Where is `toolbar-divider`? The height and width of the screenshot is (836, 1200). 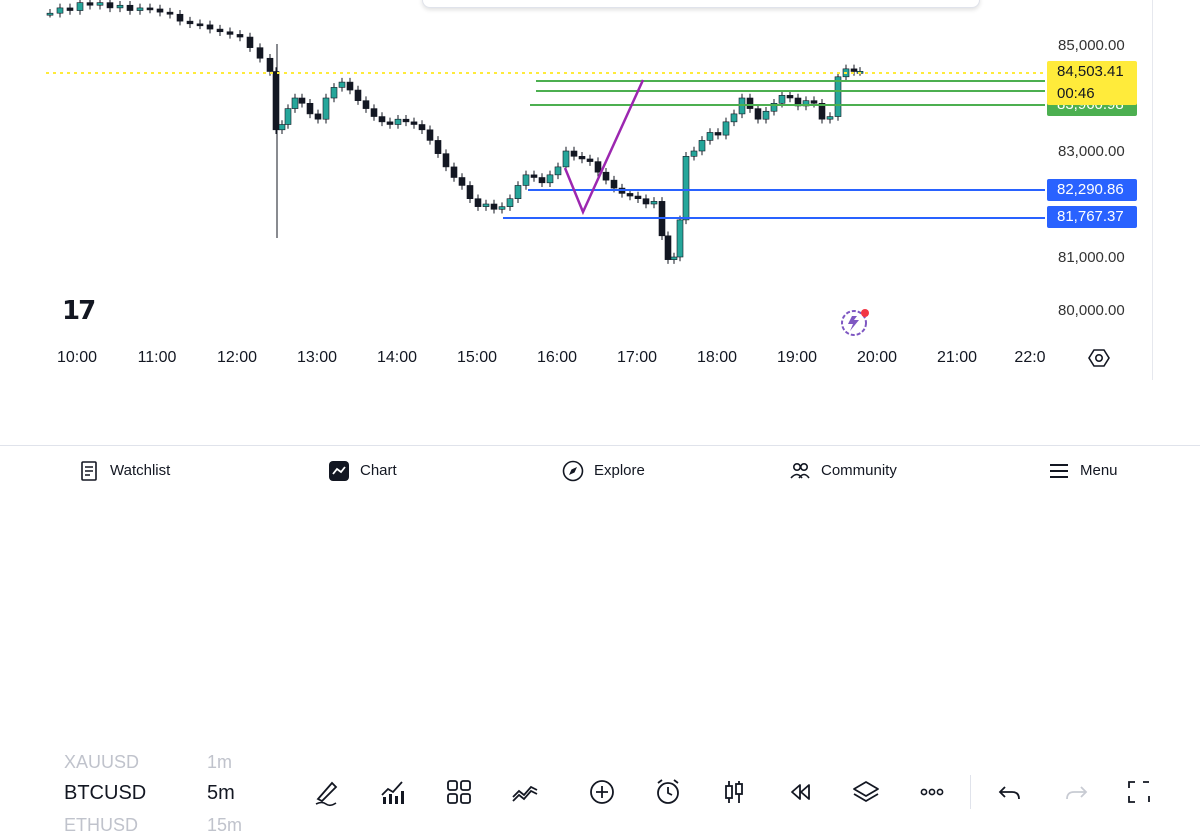 toolbar-divider is located at coordinates (970, 792).